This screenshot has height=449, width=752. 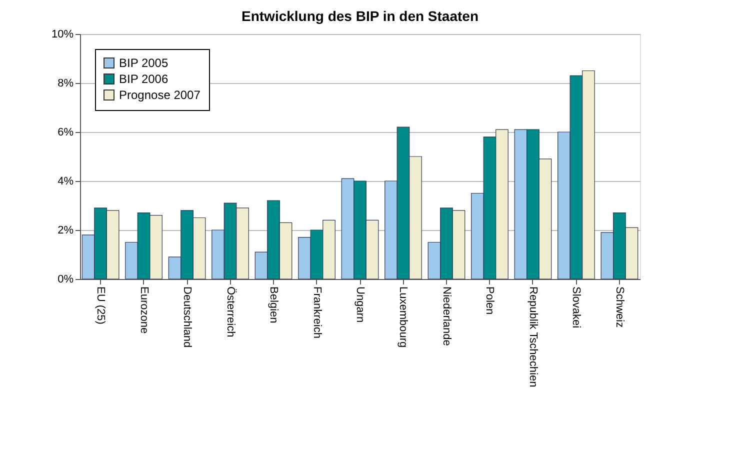 What do you see at coordinates (360, 16) in the screenshot?
I see `chart-title: Entwicklung des BIP in den Staaten` at bounding box center [360, 16].